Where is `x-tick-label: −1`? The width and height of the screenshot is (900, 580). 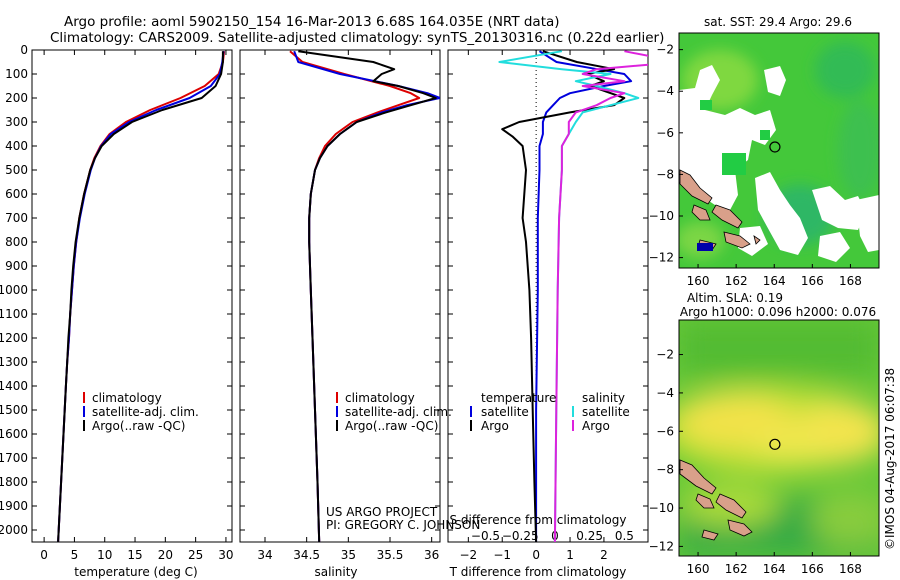 x-tick-label: −1 is located at coordinates (502, 555).